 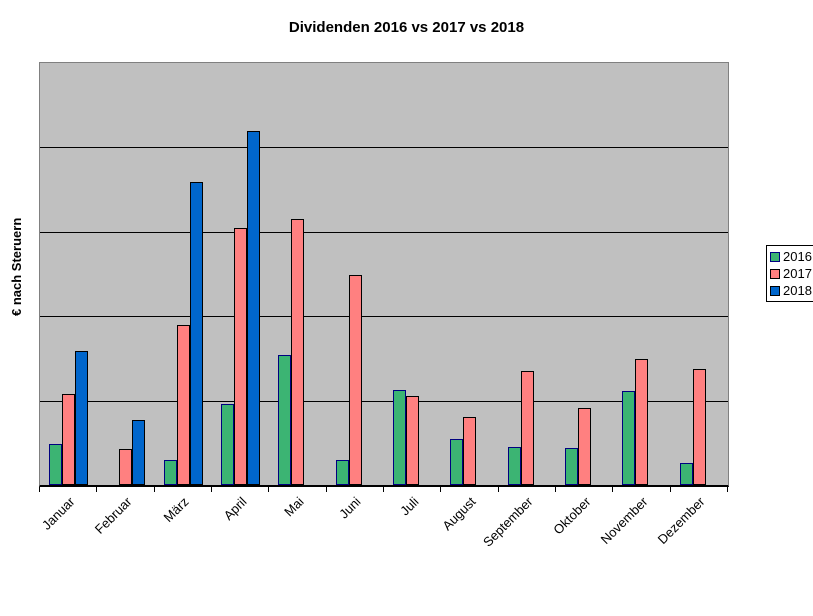 I want to click on bar-2017-August, so click(x=470, y=451).